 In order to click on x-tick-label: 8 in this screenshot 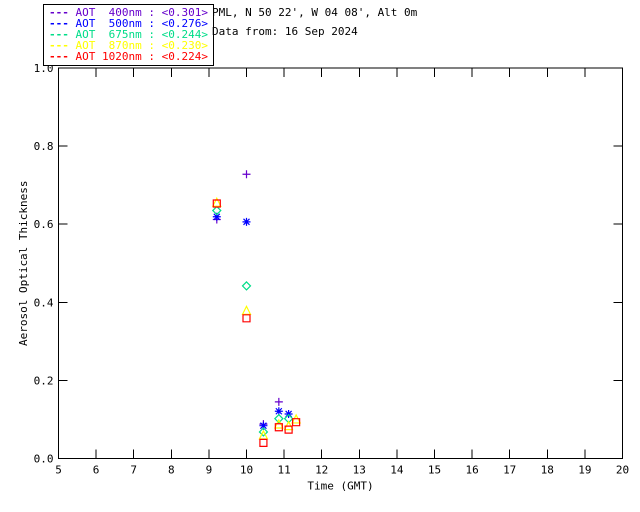, I will do `click(171, 470)`.